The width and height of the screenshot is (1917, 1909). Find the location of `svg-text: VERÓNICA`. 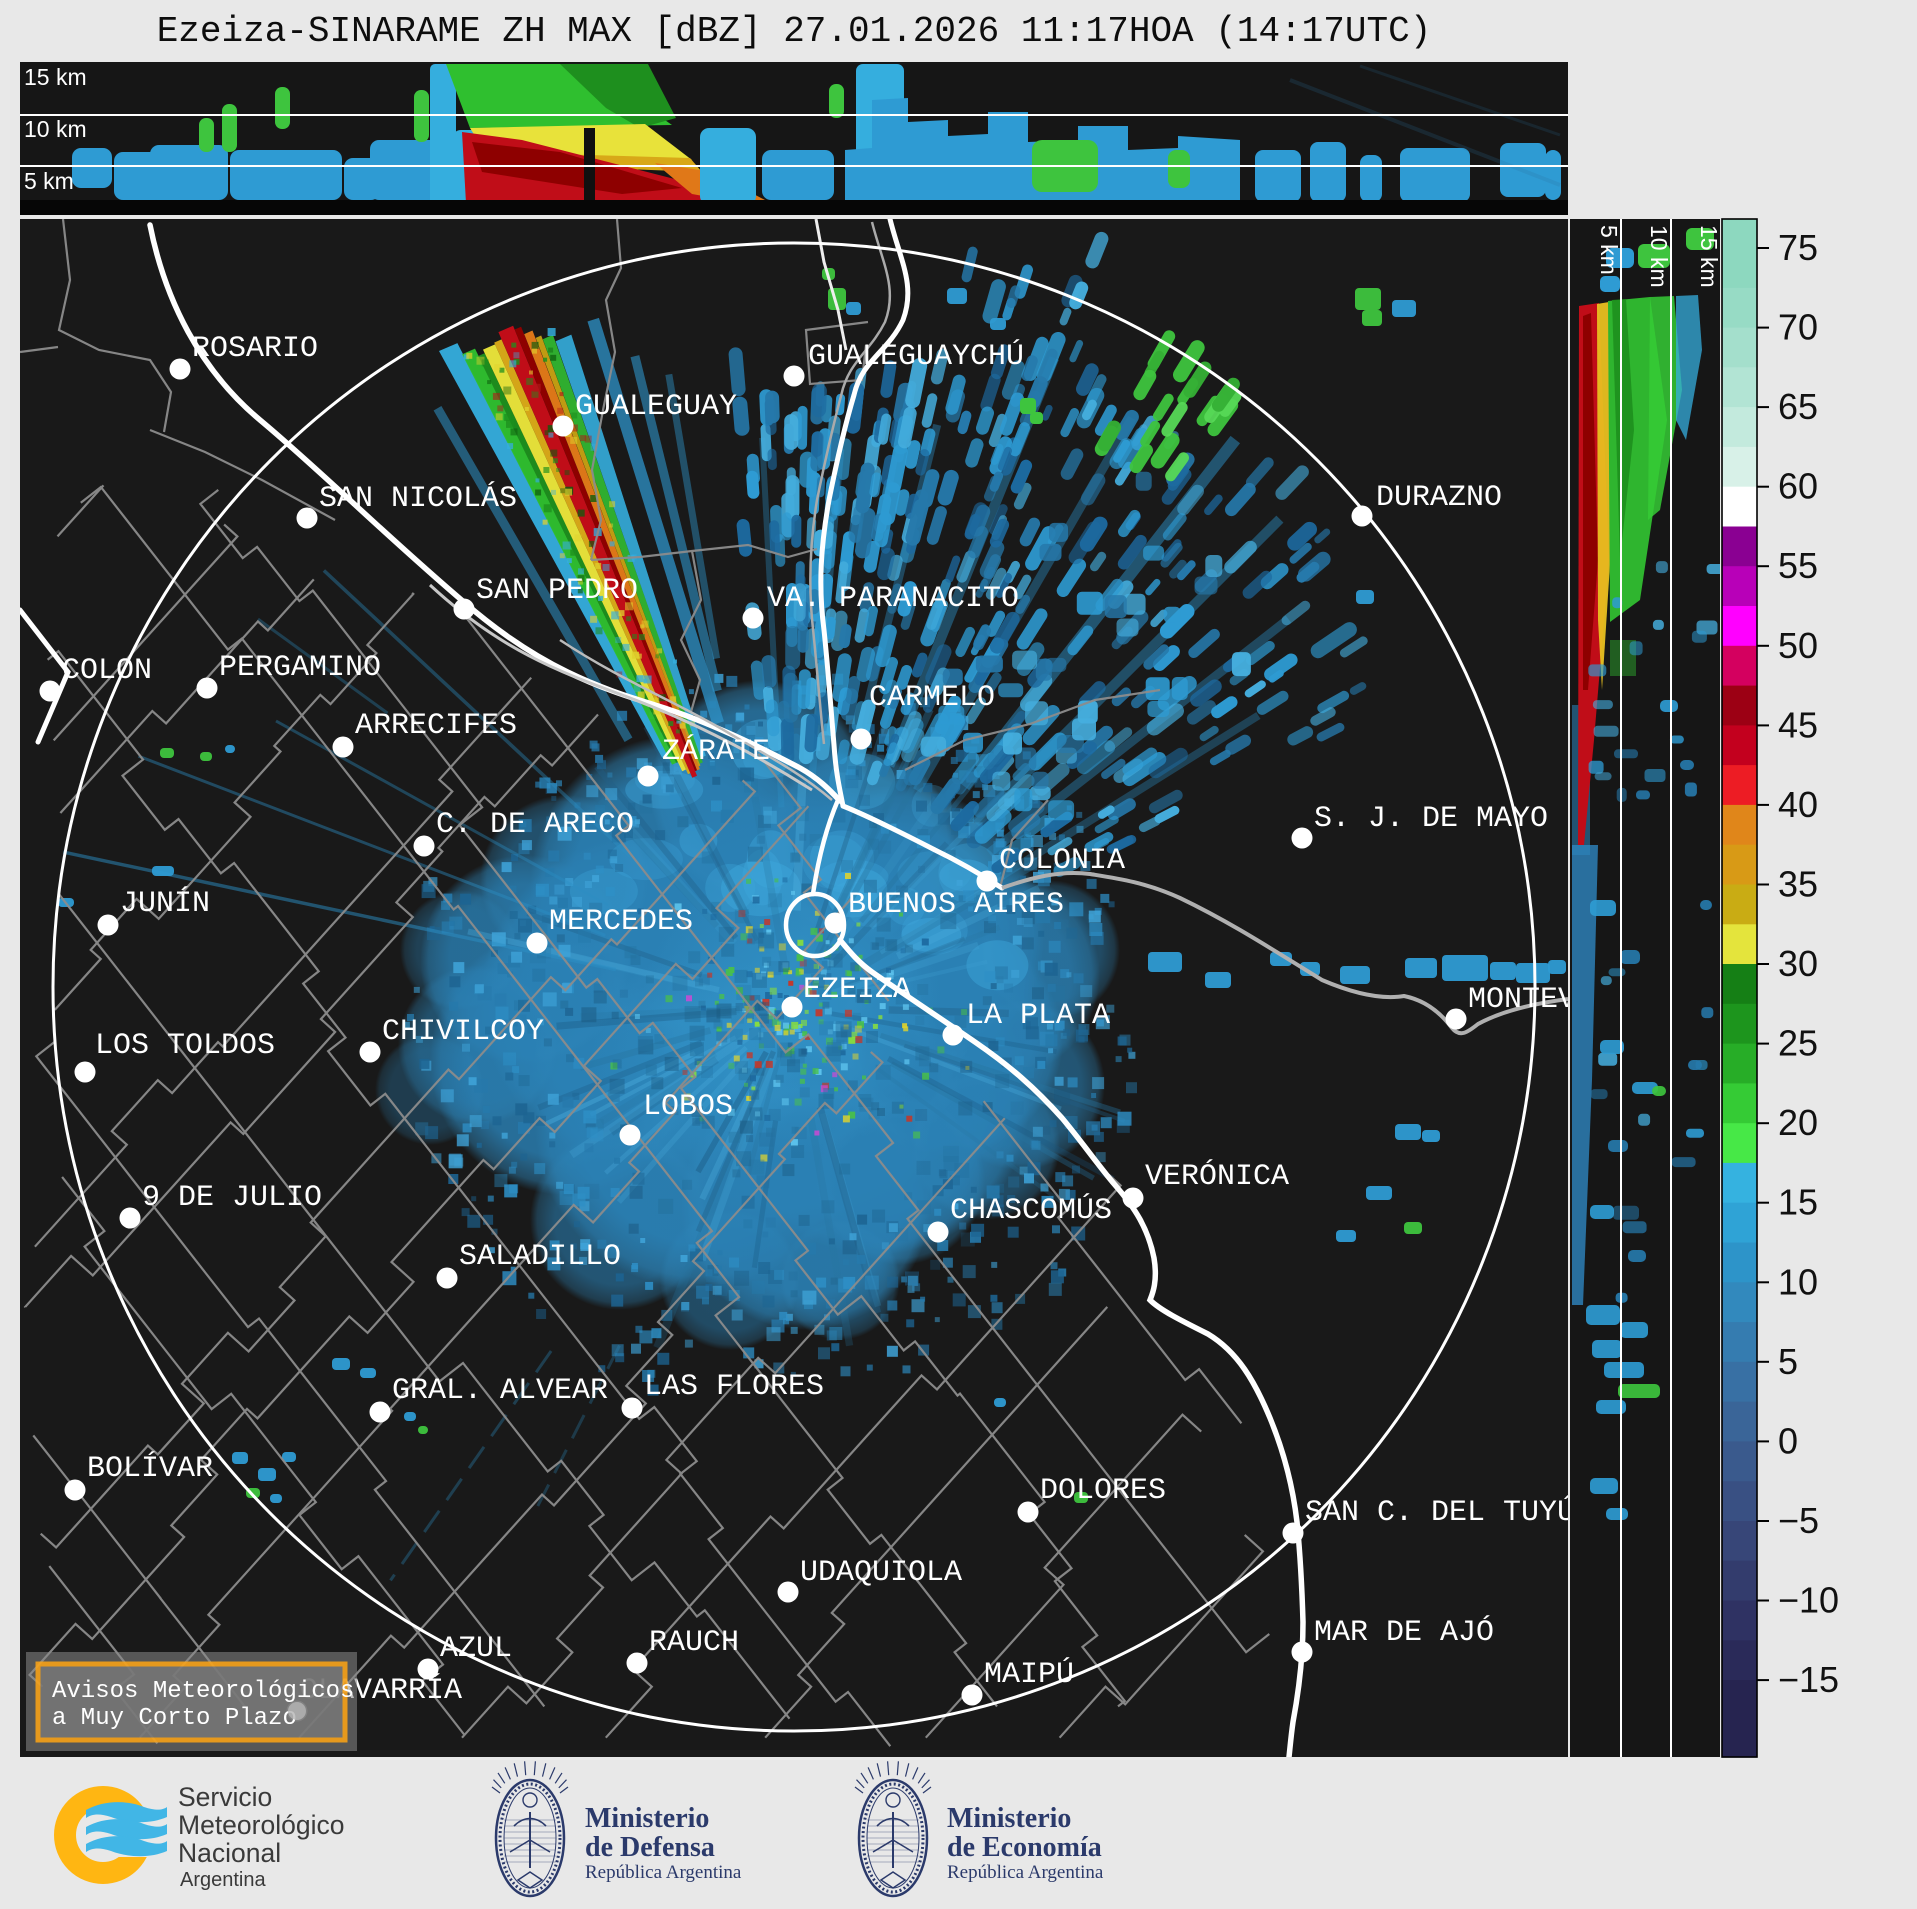

svg-text: VERÓNICA is located at coordinates (1217, 1176).